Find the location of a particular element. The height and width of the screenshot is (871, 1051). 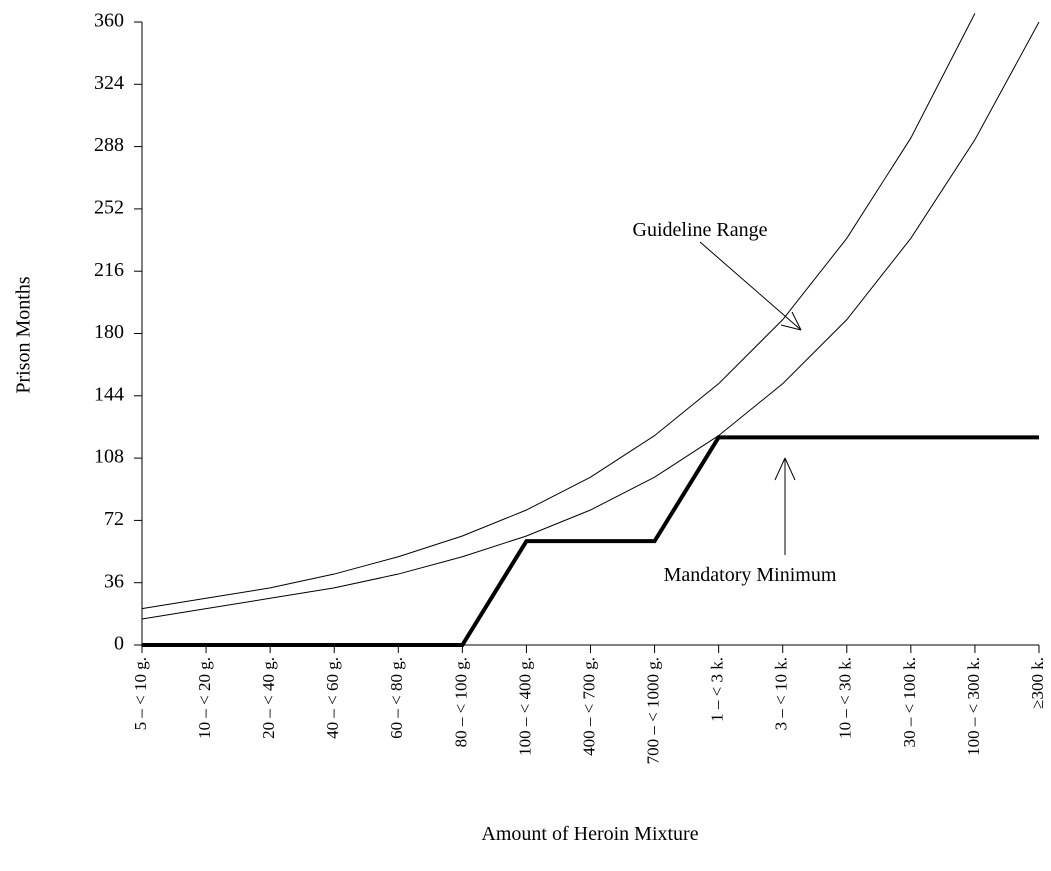

x-tick-label: 700 – < 1000 g. is located at coordinates (652, 710).